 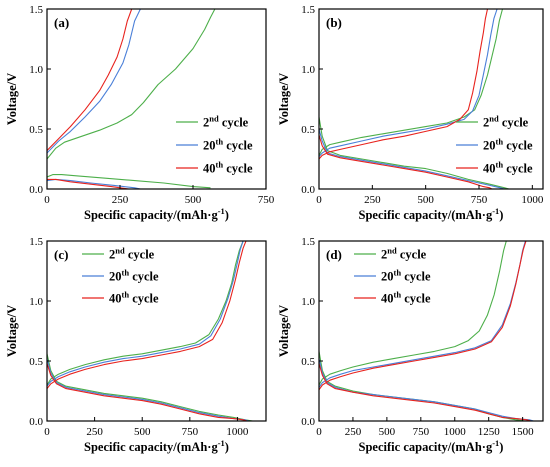 What do you see at coordinates (489, 432) in the screenshot?
I see `x-tick-label: 1250` at bounding box center [489, 432].